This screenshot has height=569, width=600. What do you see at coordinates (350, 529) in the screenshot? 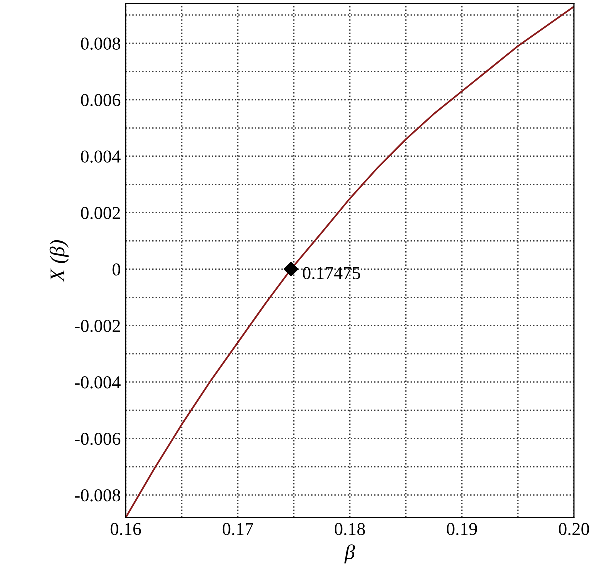
I see `x-tick-label: 0.18` at bounding box center [350, 529].